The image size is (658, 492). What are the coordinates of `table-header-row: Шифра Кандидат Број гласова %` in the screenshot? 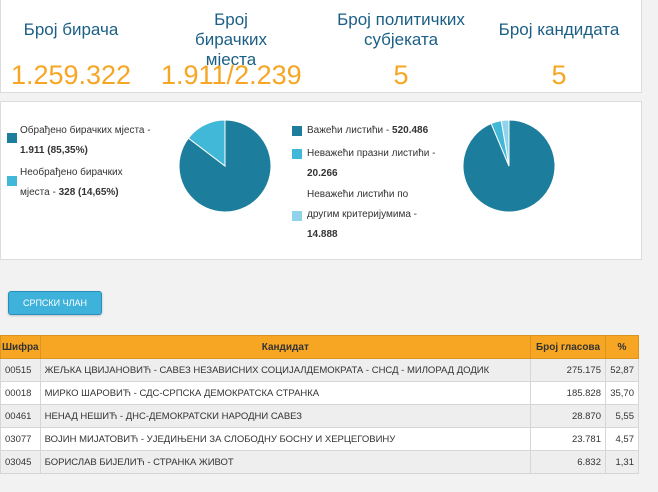 It's located at (319, 347).